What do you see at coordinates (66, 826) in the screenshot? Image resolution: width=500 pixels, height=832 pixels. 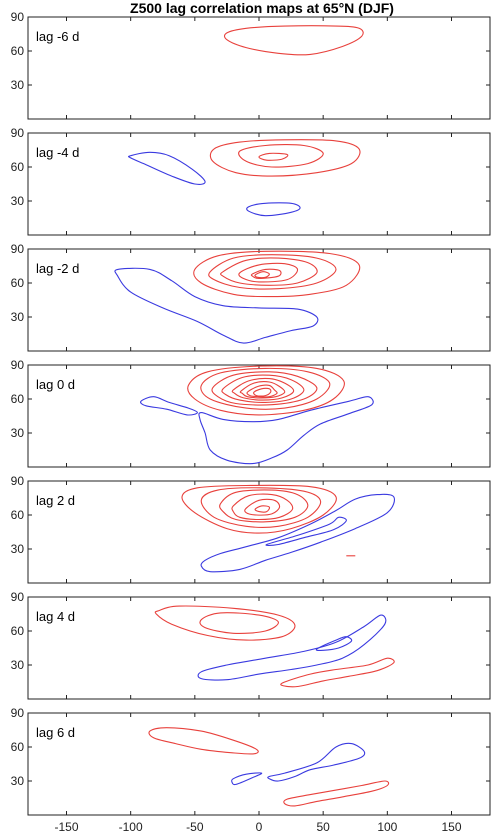 I see `x-tick-label: -150` at bounding box center [66, 826].